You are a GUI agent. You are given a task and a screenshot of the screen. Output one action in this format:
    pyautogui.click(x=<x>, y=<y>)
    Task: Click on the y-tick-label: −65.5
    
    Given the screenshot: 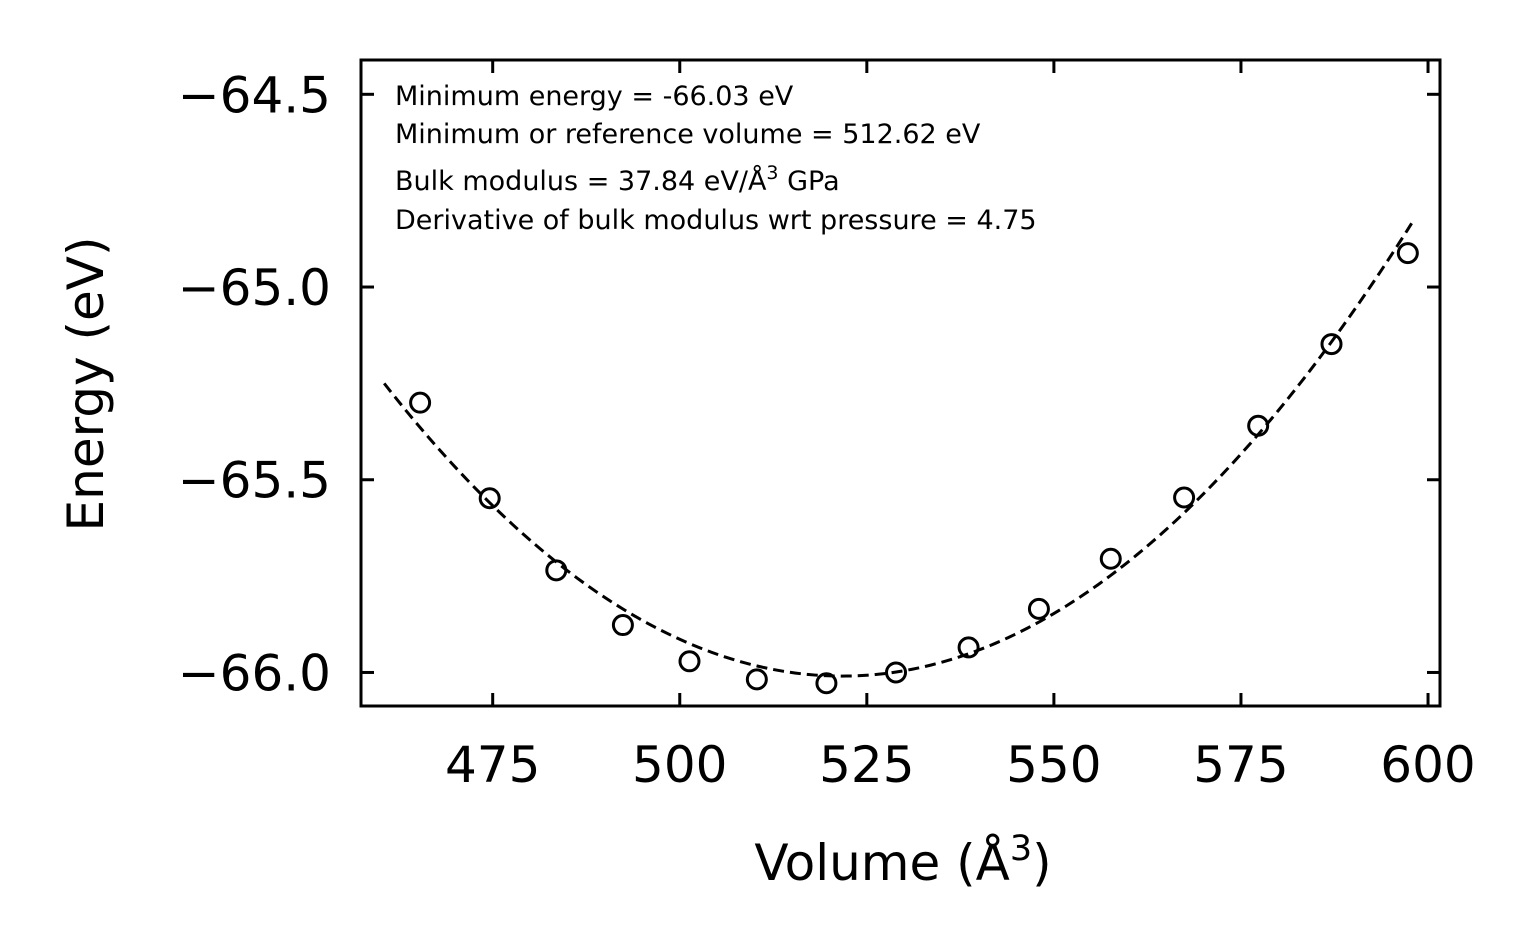 What is the action you would take?
    pyautogui.click(x=254, y=481)
    